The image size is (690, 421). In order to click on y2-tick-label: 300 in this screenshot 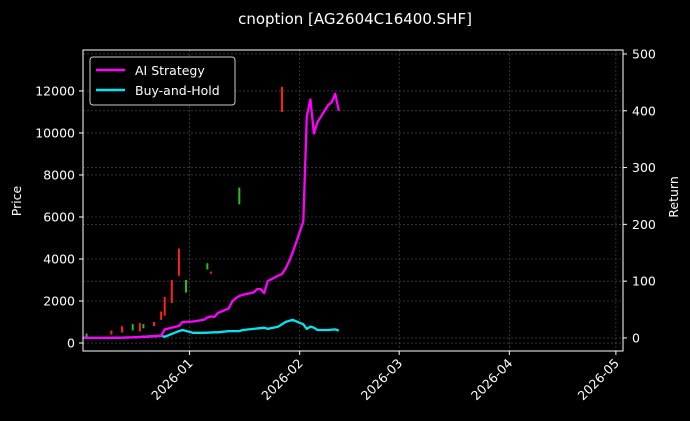, I will do `click(644, 167)`.